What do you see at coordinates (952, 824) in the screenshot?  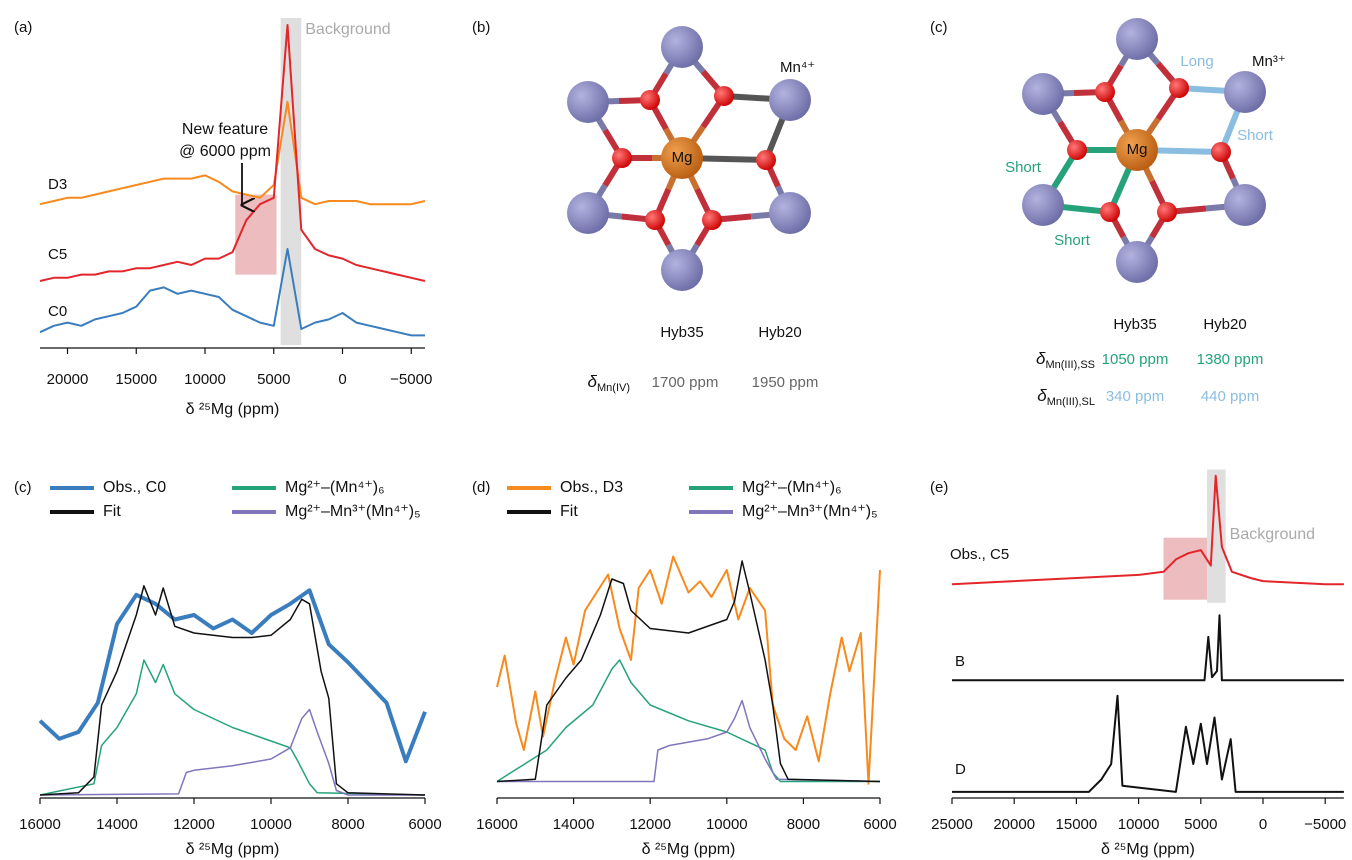 I see `x-tick-label: 25000` at bounding box center [952, 824].